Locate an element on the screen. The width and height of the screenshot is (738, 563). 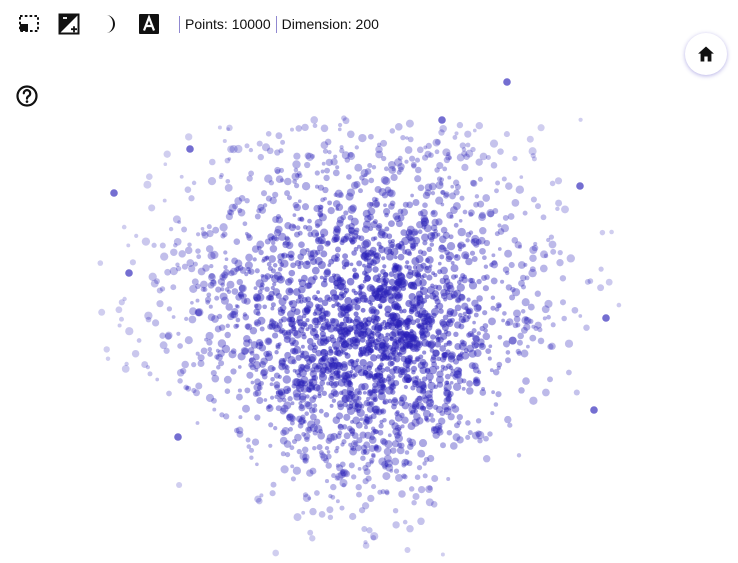
text-label-button is located at coordinates (149, 24).